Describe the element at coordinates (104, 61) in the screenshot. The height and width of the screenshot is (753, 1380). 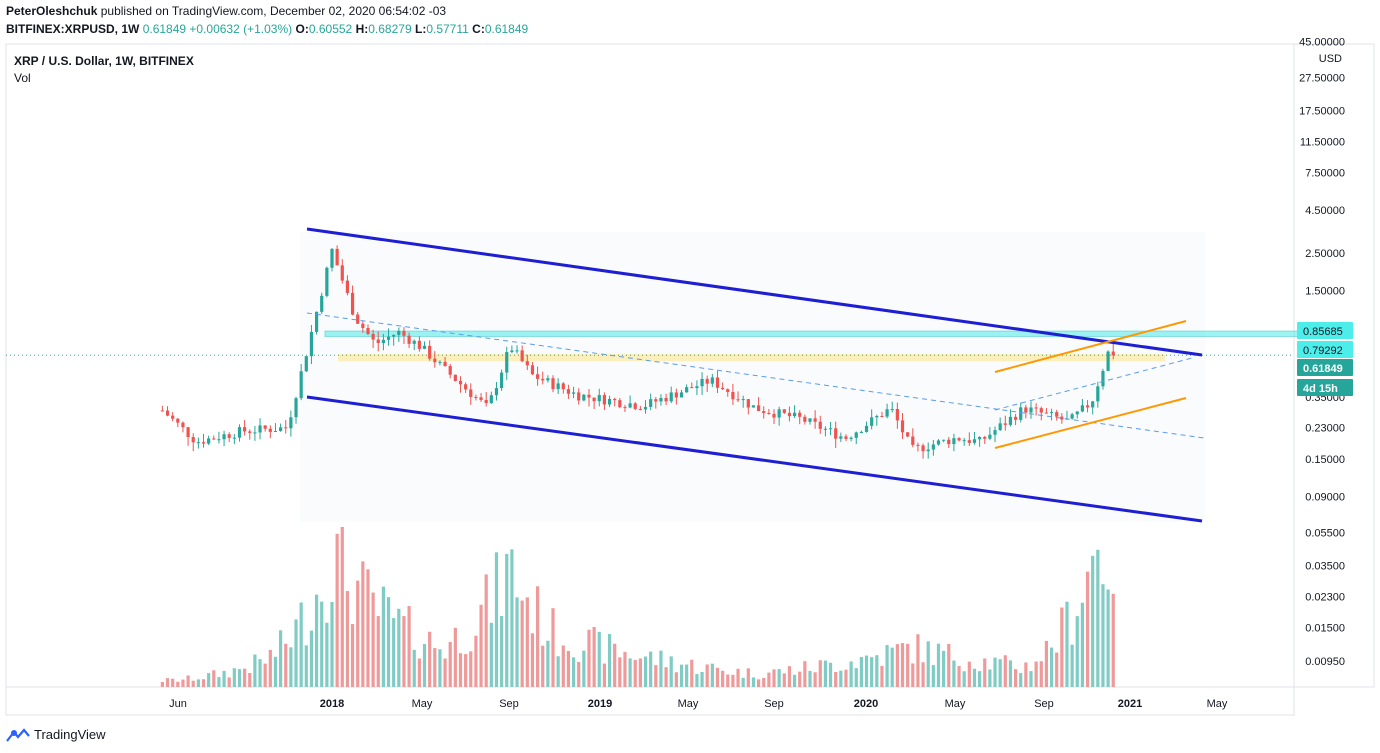
I see `legend-title: XRP / U.S. Dollar, 1W, BITFINEX` at that location.